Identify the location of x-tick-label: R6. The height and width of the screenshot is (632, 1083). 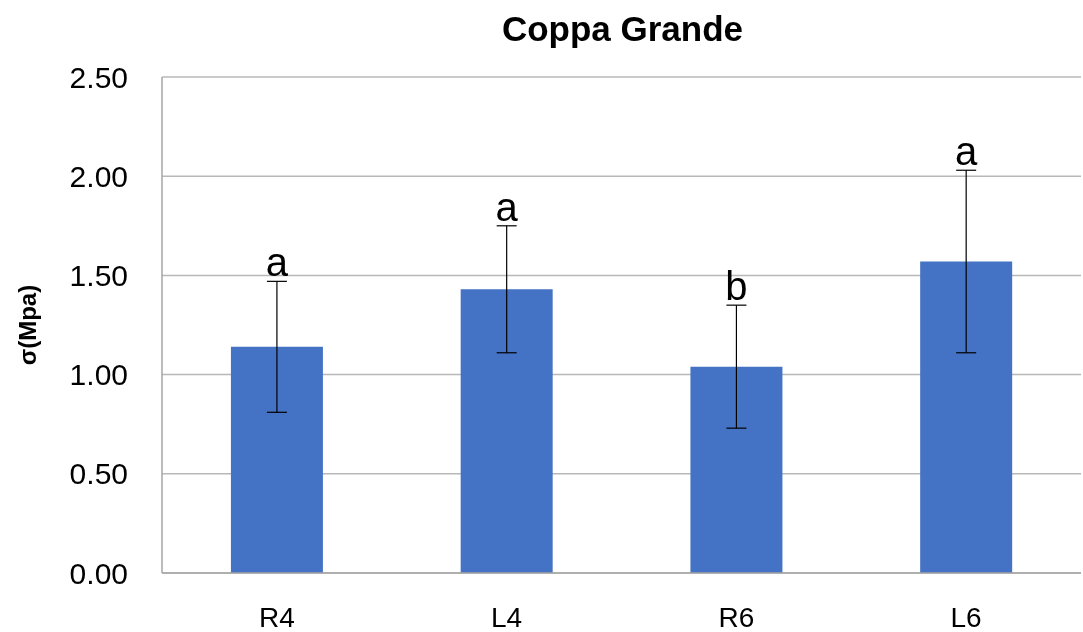
(736, 616).